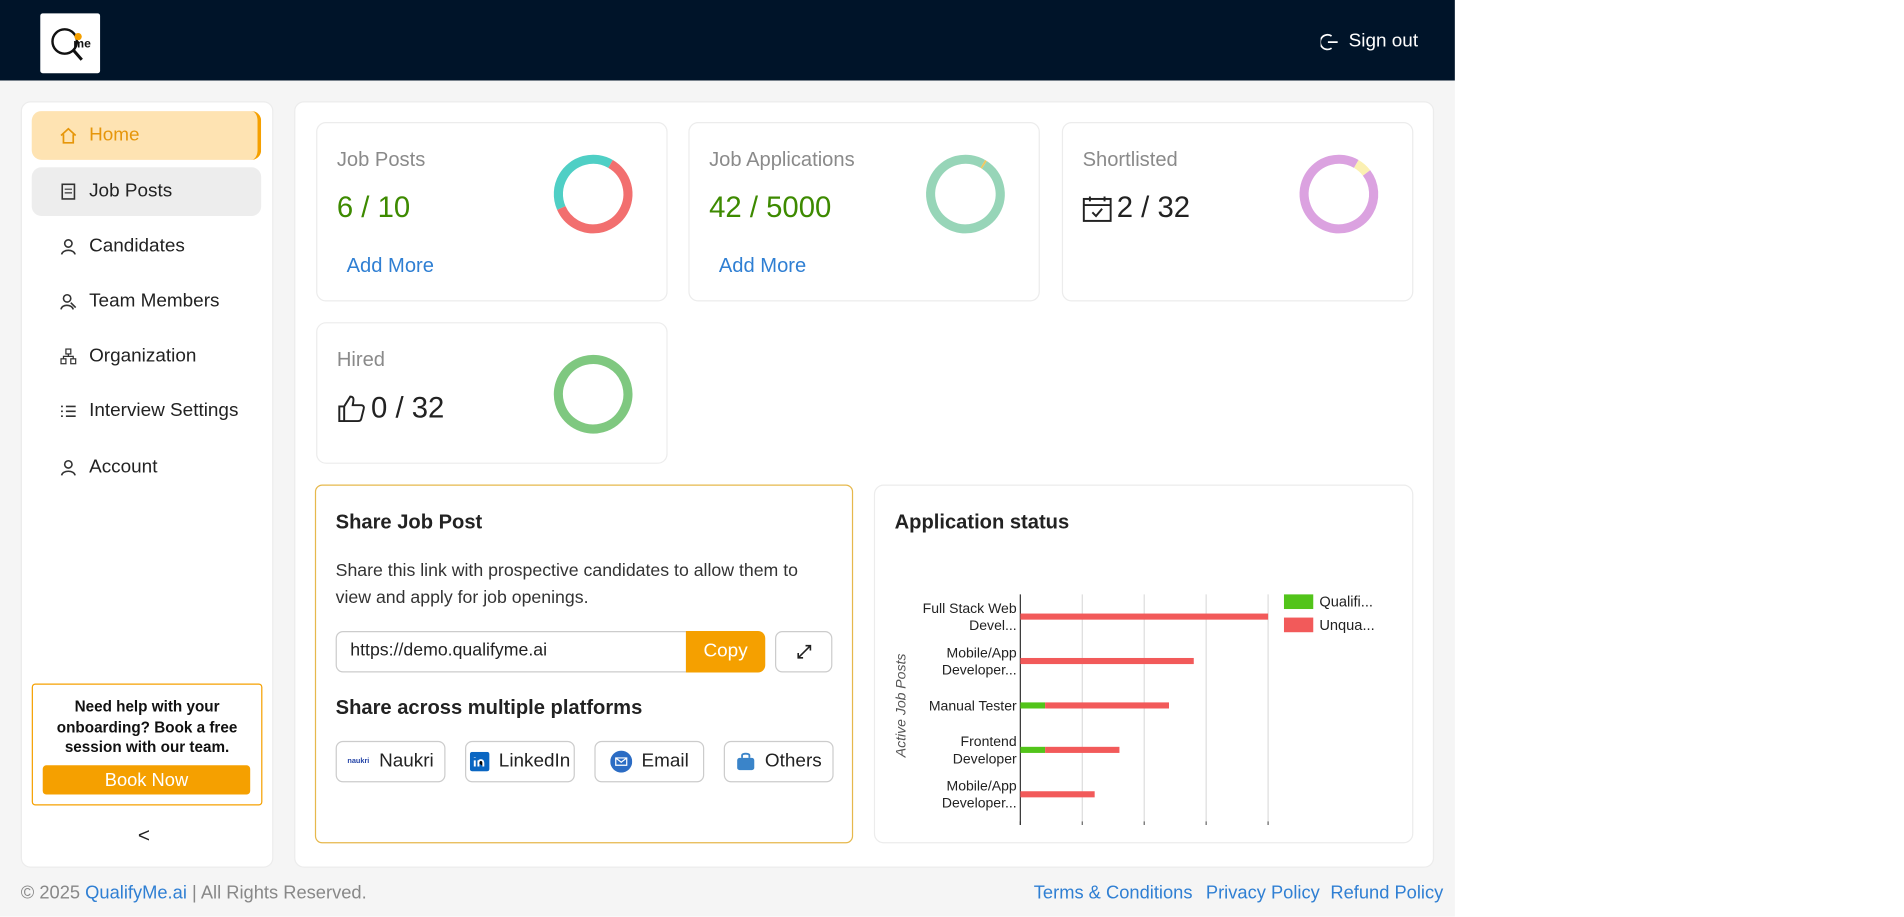 This screenshot has height=917, width=1904. Describe the element at coordinates (409, 522) in the screenshot. I see `share-title: Share Job Post` at that location.